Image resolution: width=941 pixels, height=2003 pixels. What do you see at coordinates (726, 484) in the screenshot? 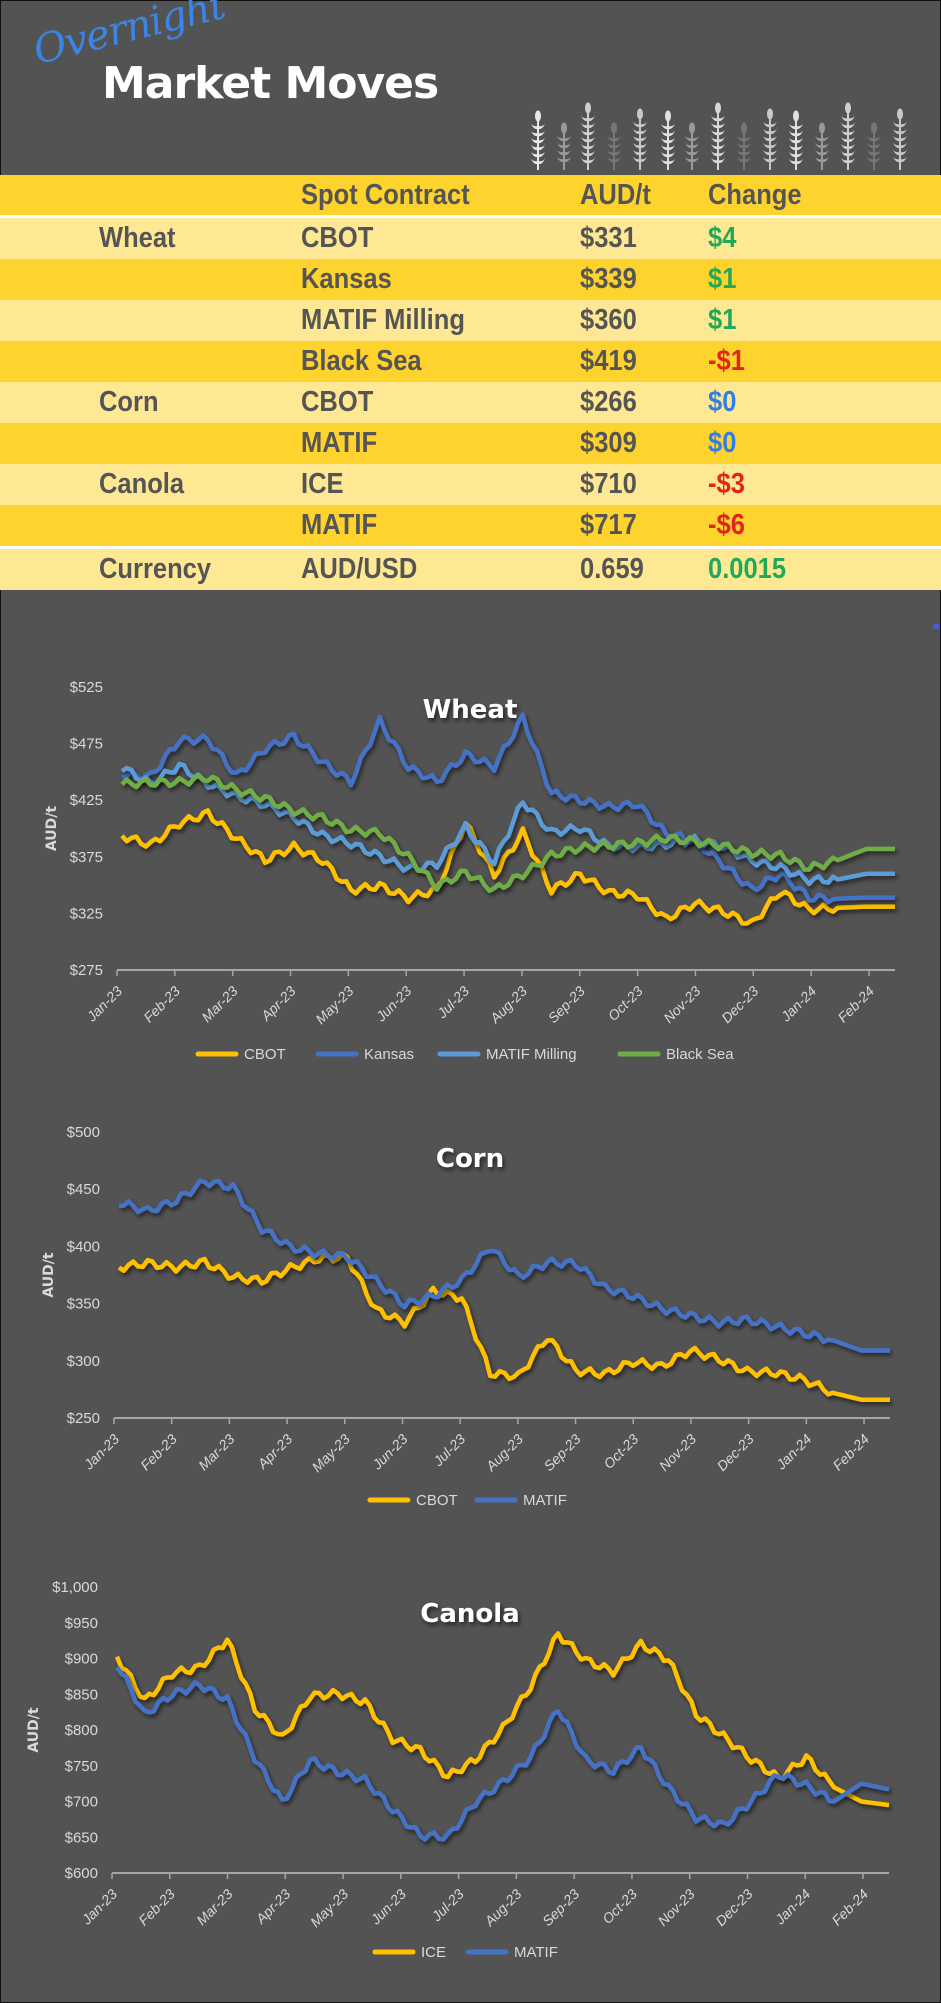
I see `change-cell: -$3` at bounding box center [726, 484].